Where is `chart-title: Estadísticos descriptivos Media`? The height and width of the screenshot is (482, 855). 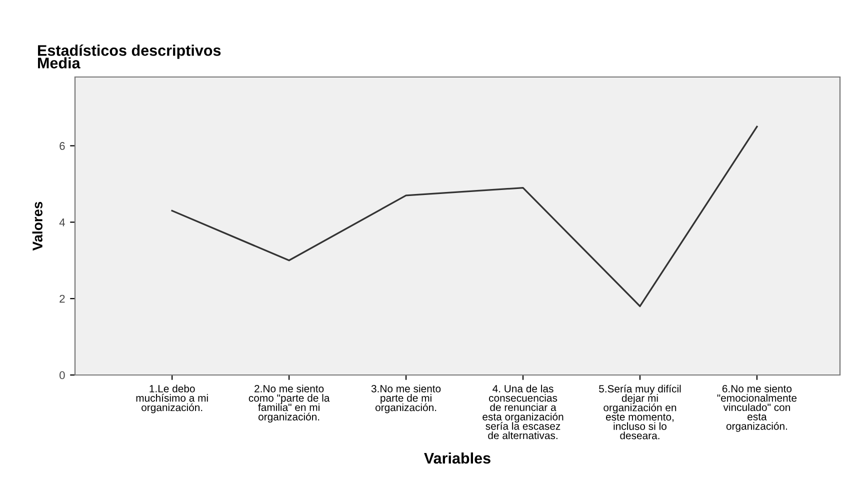 chart-title: Estadísticos descriptivos Media is located at coordinates (129, 56).